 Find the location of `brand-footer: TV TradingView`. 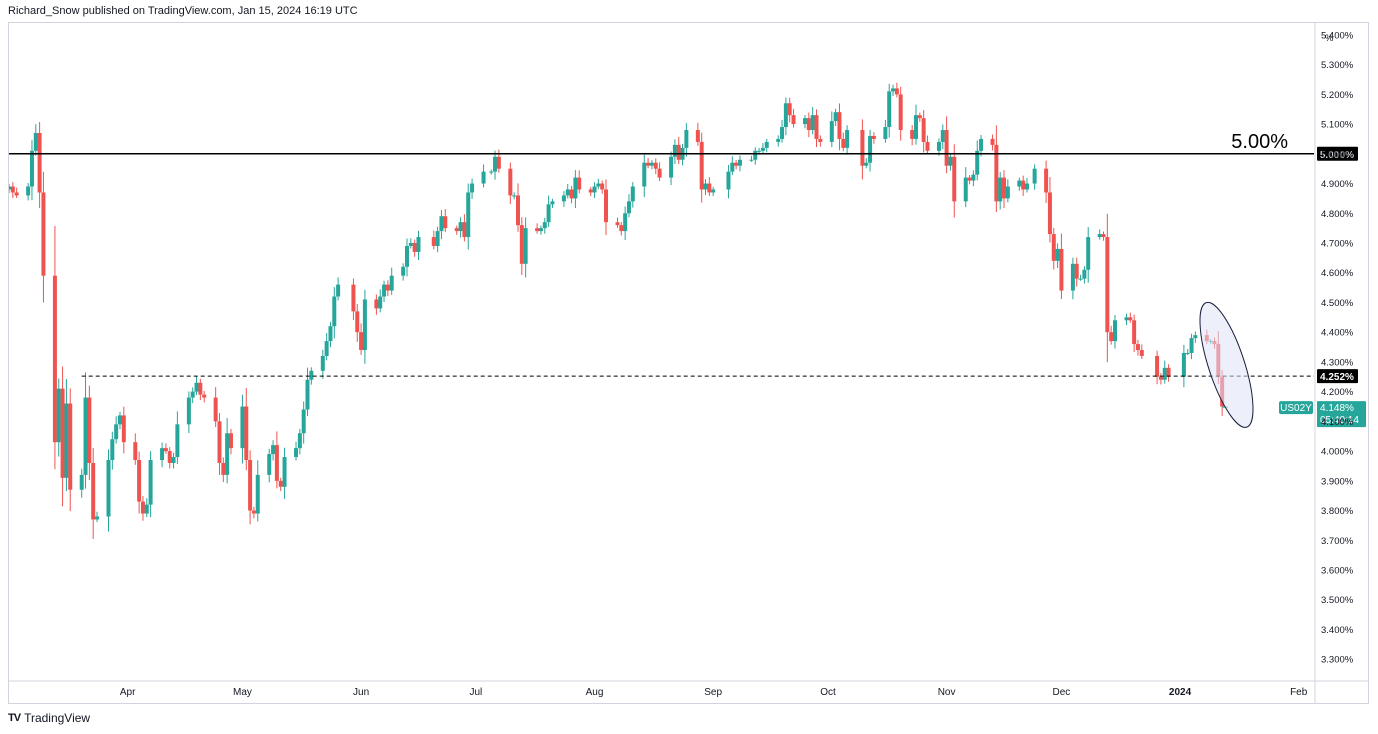

brand-footer: TV TradingView is located at coordinates (49, 718).